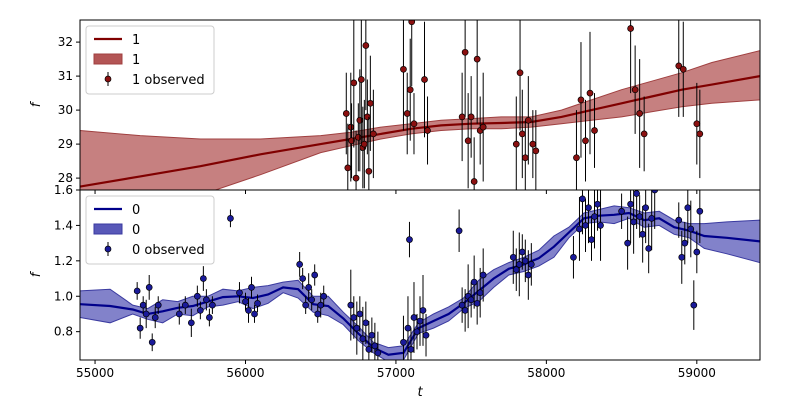 This screenshot has width=800, height=400. I want to click on bottom-x-ticks: 55000 56000 57000 58000 59000, so click(396, 370).